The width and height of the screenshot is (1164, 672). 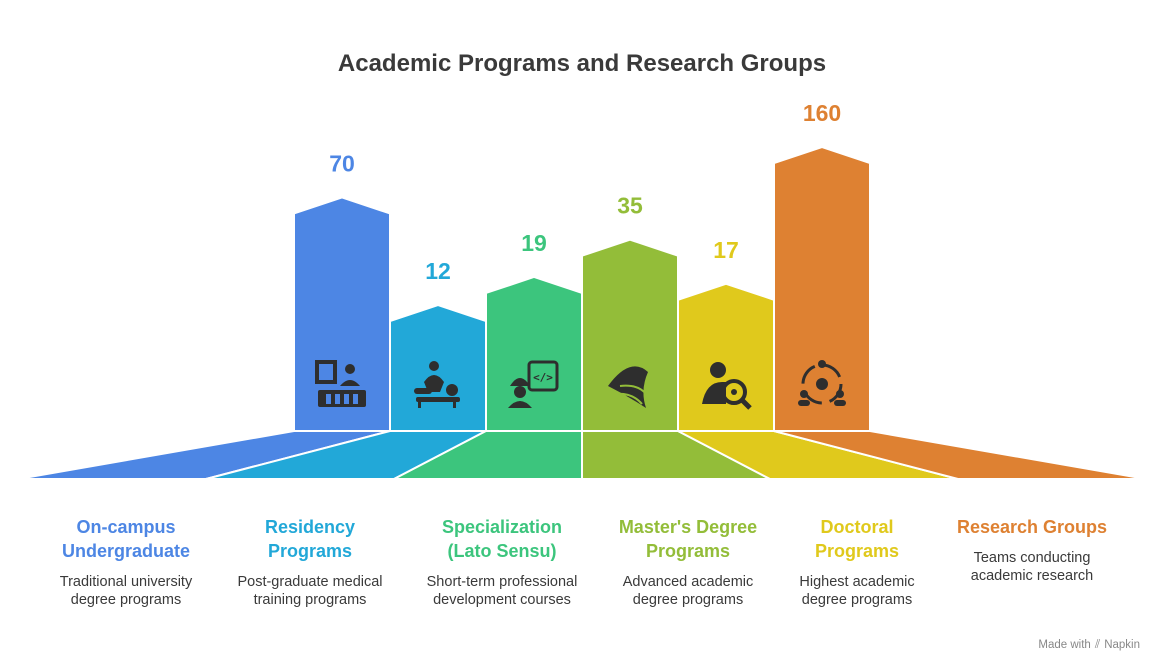 What do you see at coordinates (688, 539) in the screenshot?
I see `category-title: Master's Degree Programs` at bounding box center [688, 539].